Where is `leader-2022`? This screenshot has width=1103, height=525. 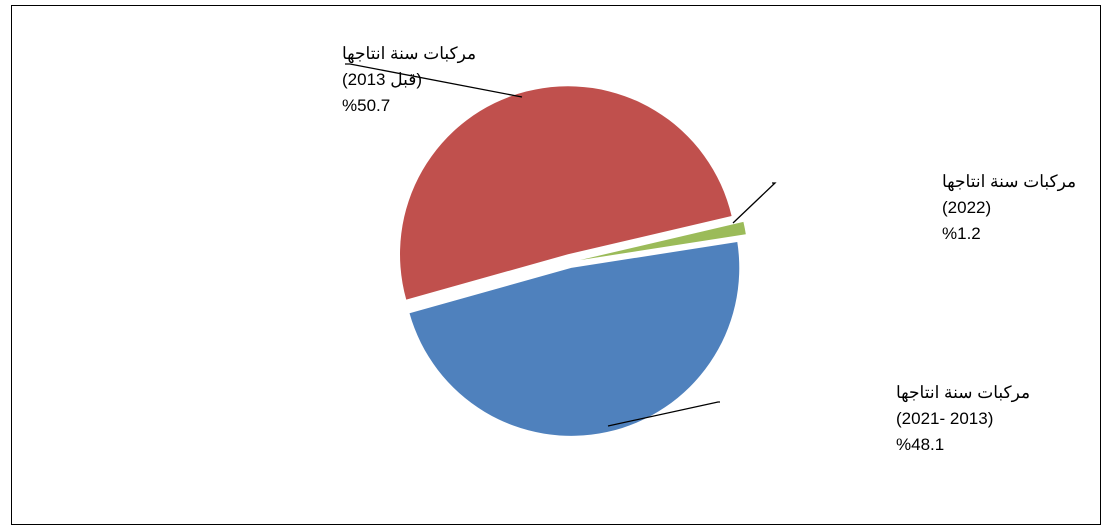 leader-2022 is located at coordinates (754, 203).